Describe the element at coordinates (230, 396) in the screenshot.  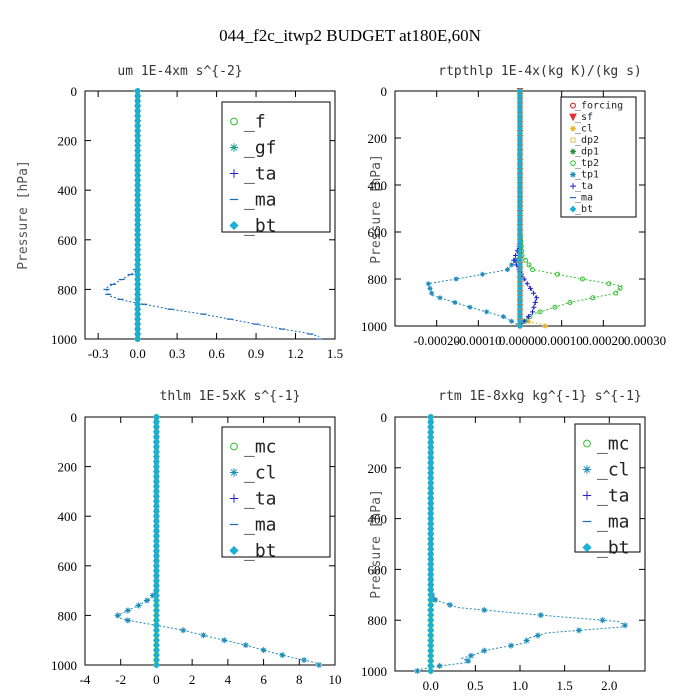
I see `panel-title: thlm 1E-5xK s^{-1}` at that location.